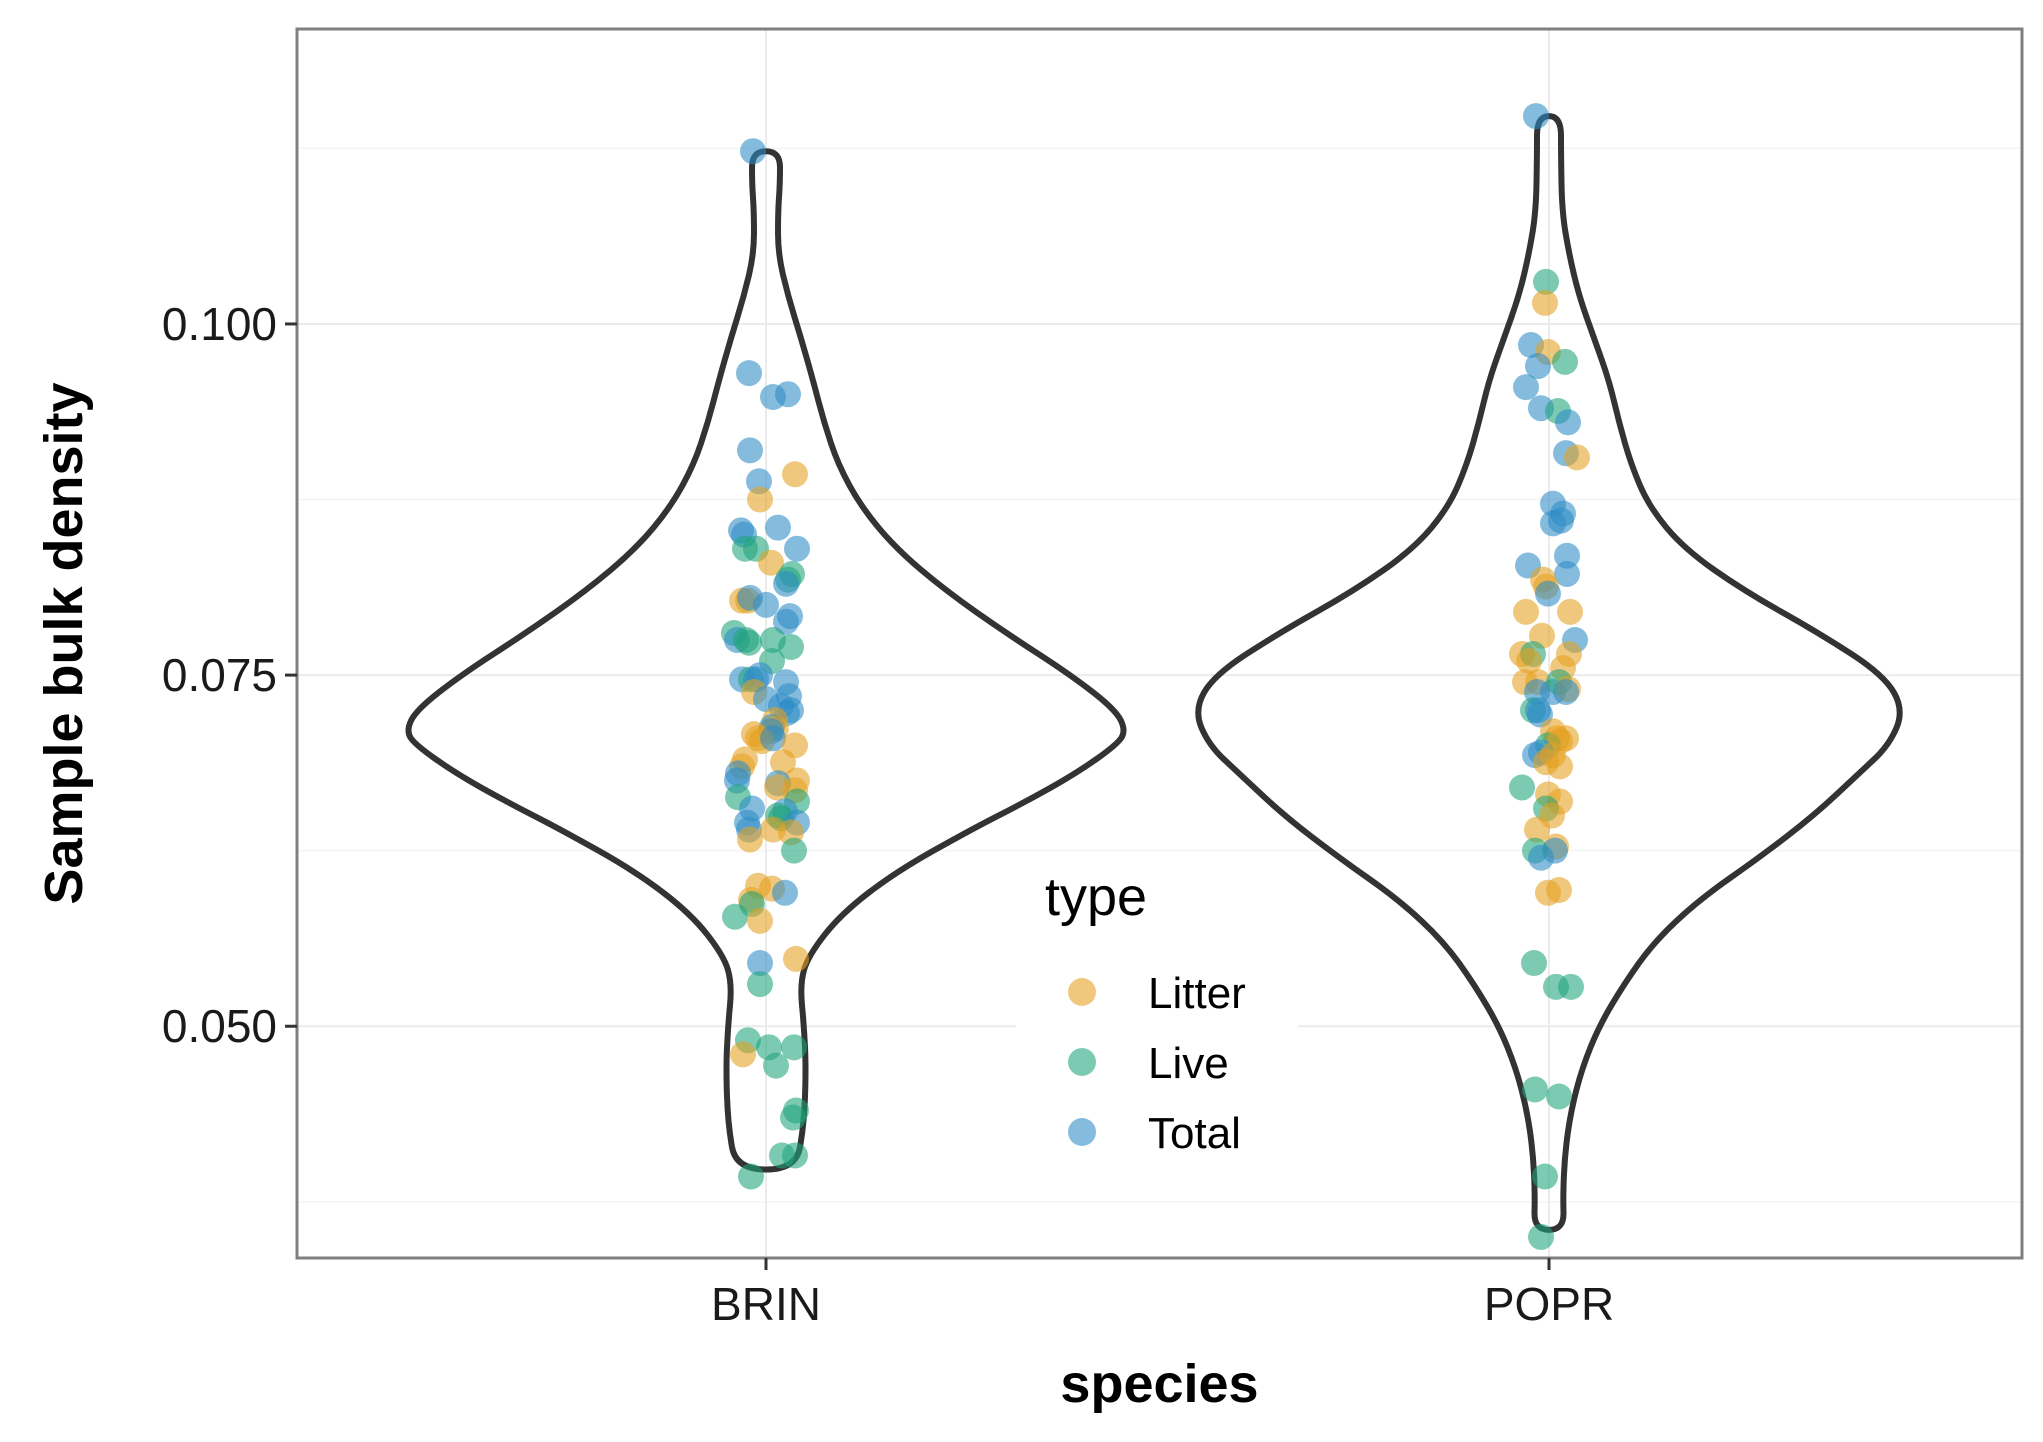 Image resolution: width=2043 pixels, height=1442 pixels. I want to click on legend-label-litter: Litter, so click(1197, 993).